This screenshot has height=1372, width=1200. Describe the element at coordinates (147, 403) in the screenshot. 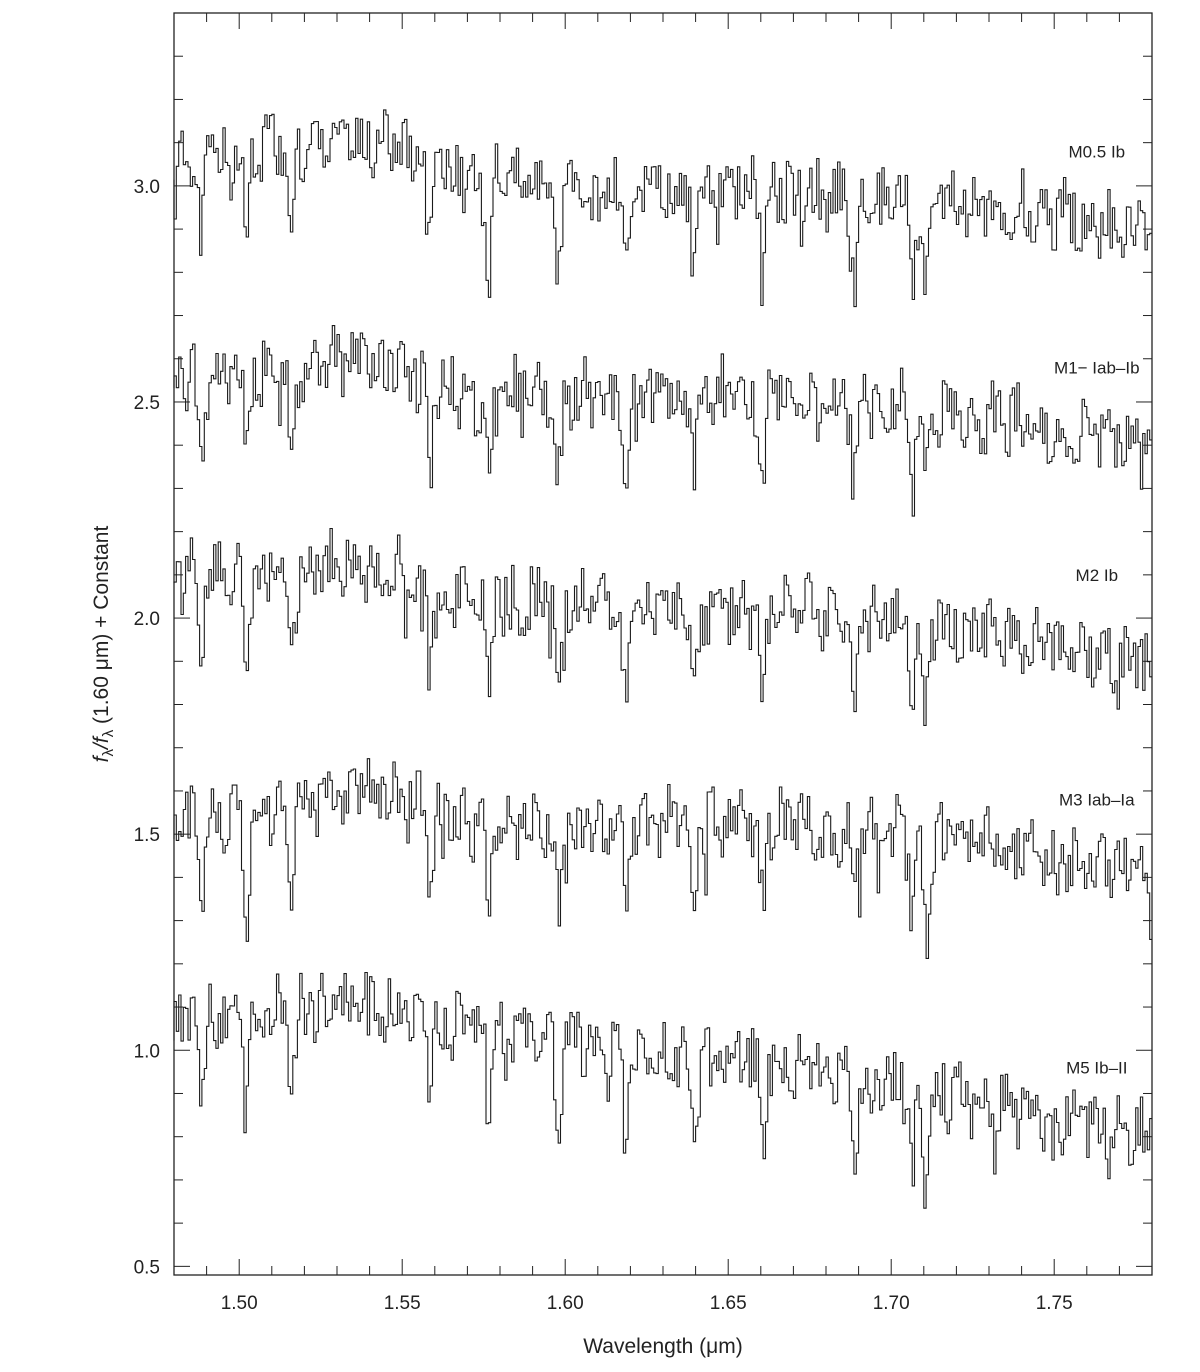

I see `y-tick-label: 2.5` at that location.